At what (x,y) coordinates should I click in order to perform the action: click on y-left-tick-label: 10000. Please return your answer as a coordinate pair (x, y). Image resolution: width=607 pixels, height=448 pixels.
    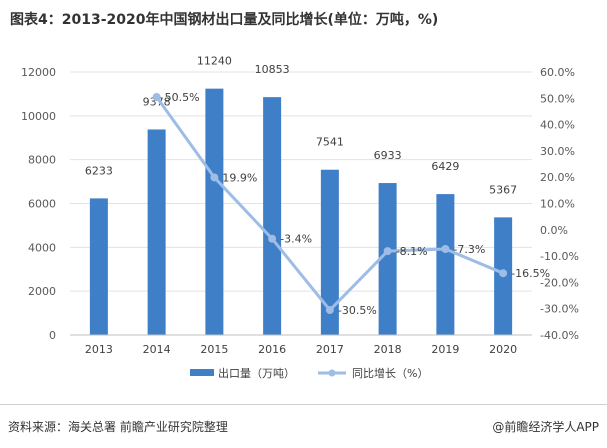
    Looking at the image, I should click on (38, 116).